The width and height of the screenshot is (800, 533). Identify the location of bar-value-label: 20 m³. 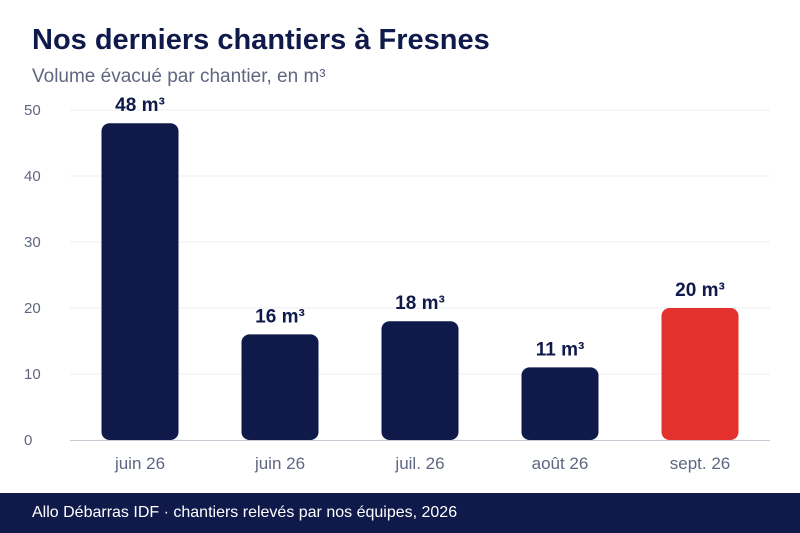
(700, 290).